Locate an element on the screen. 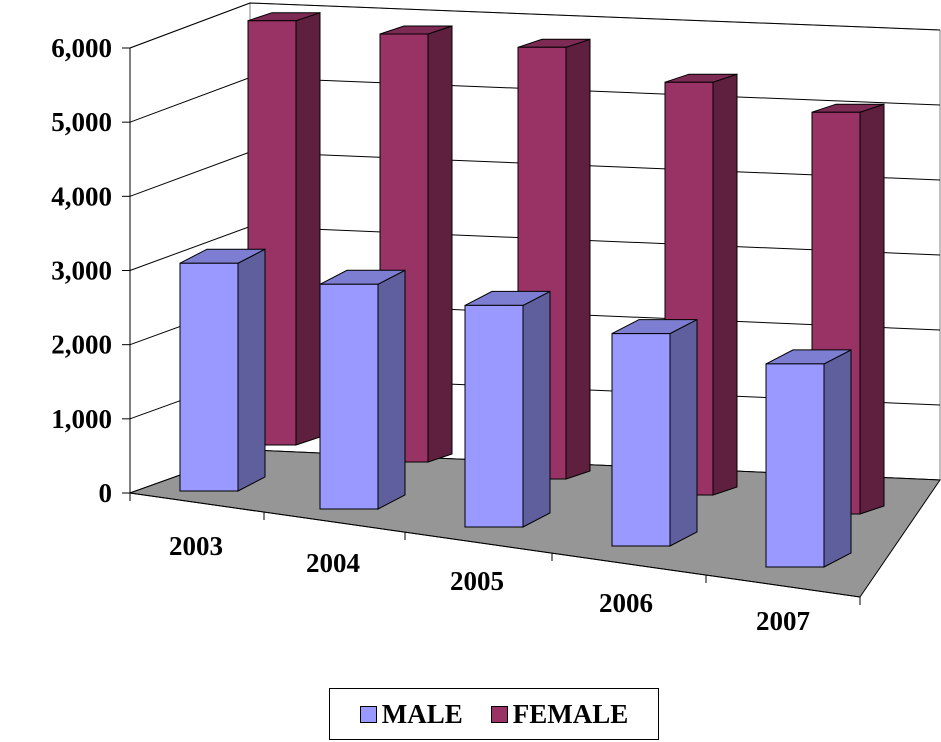 This screenshot has height=742, width=941. x-tick-label: 2005 is located at coordinates (477, 581).